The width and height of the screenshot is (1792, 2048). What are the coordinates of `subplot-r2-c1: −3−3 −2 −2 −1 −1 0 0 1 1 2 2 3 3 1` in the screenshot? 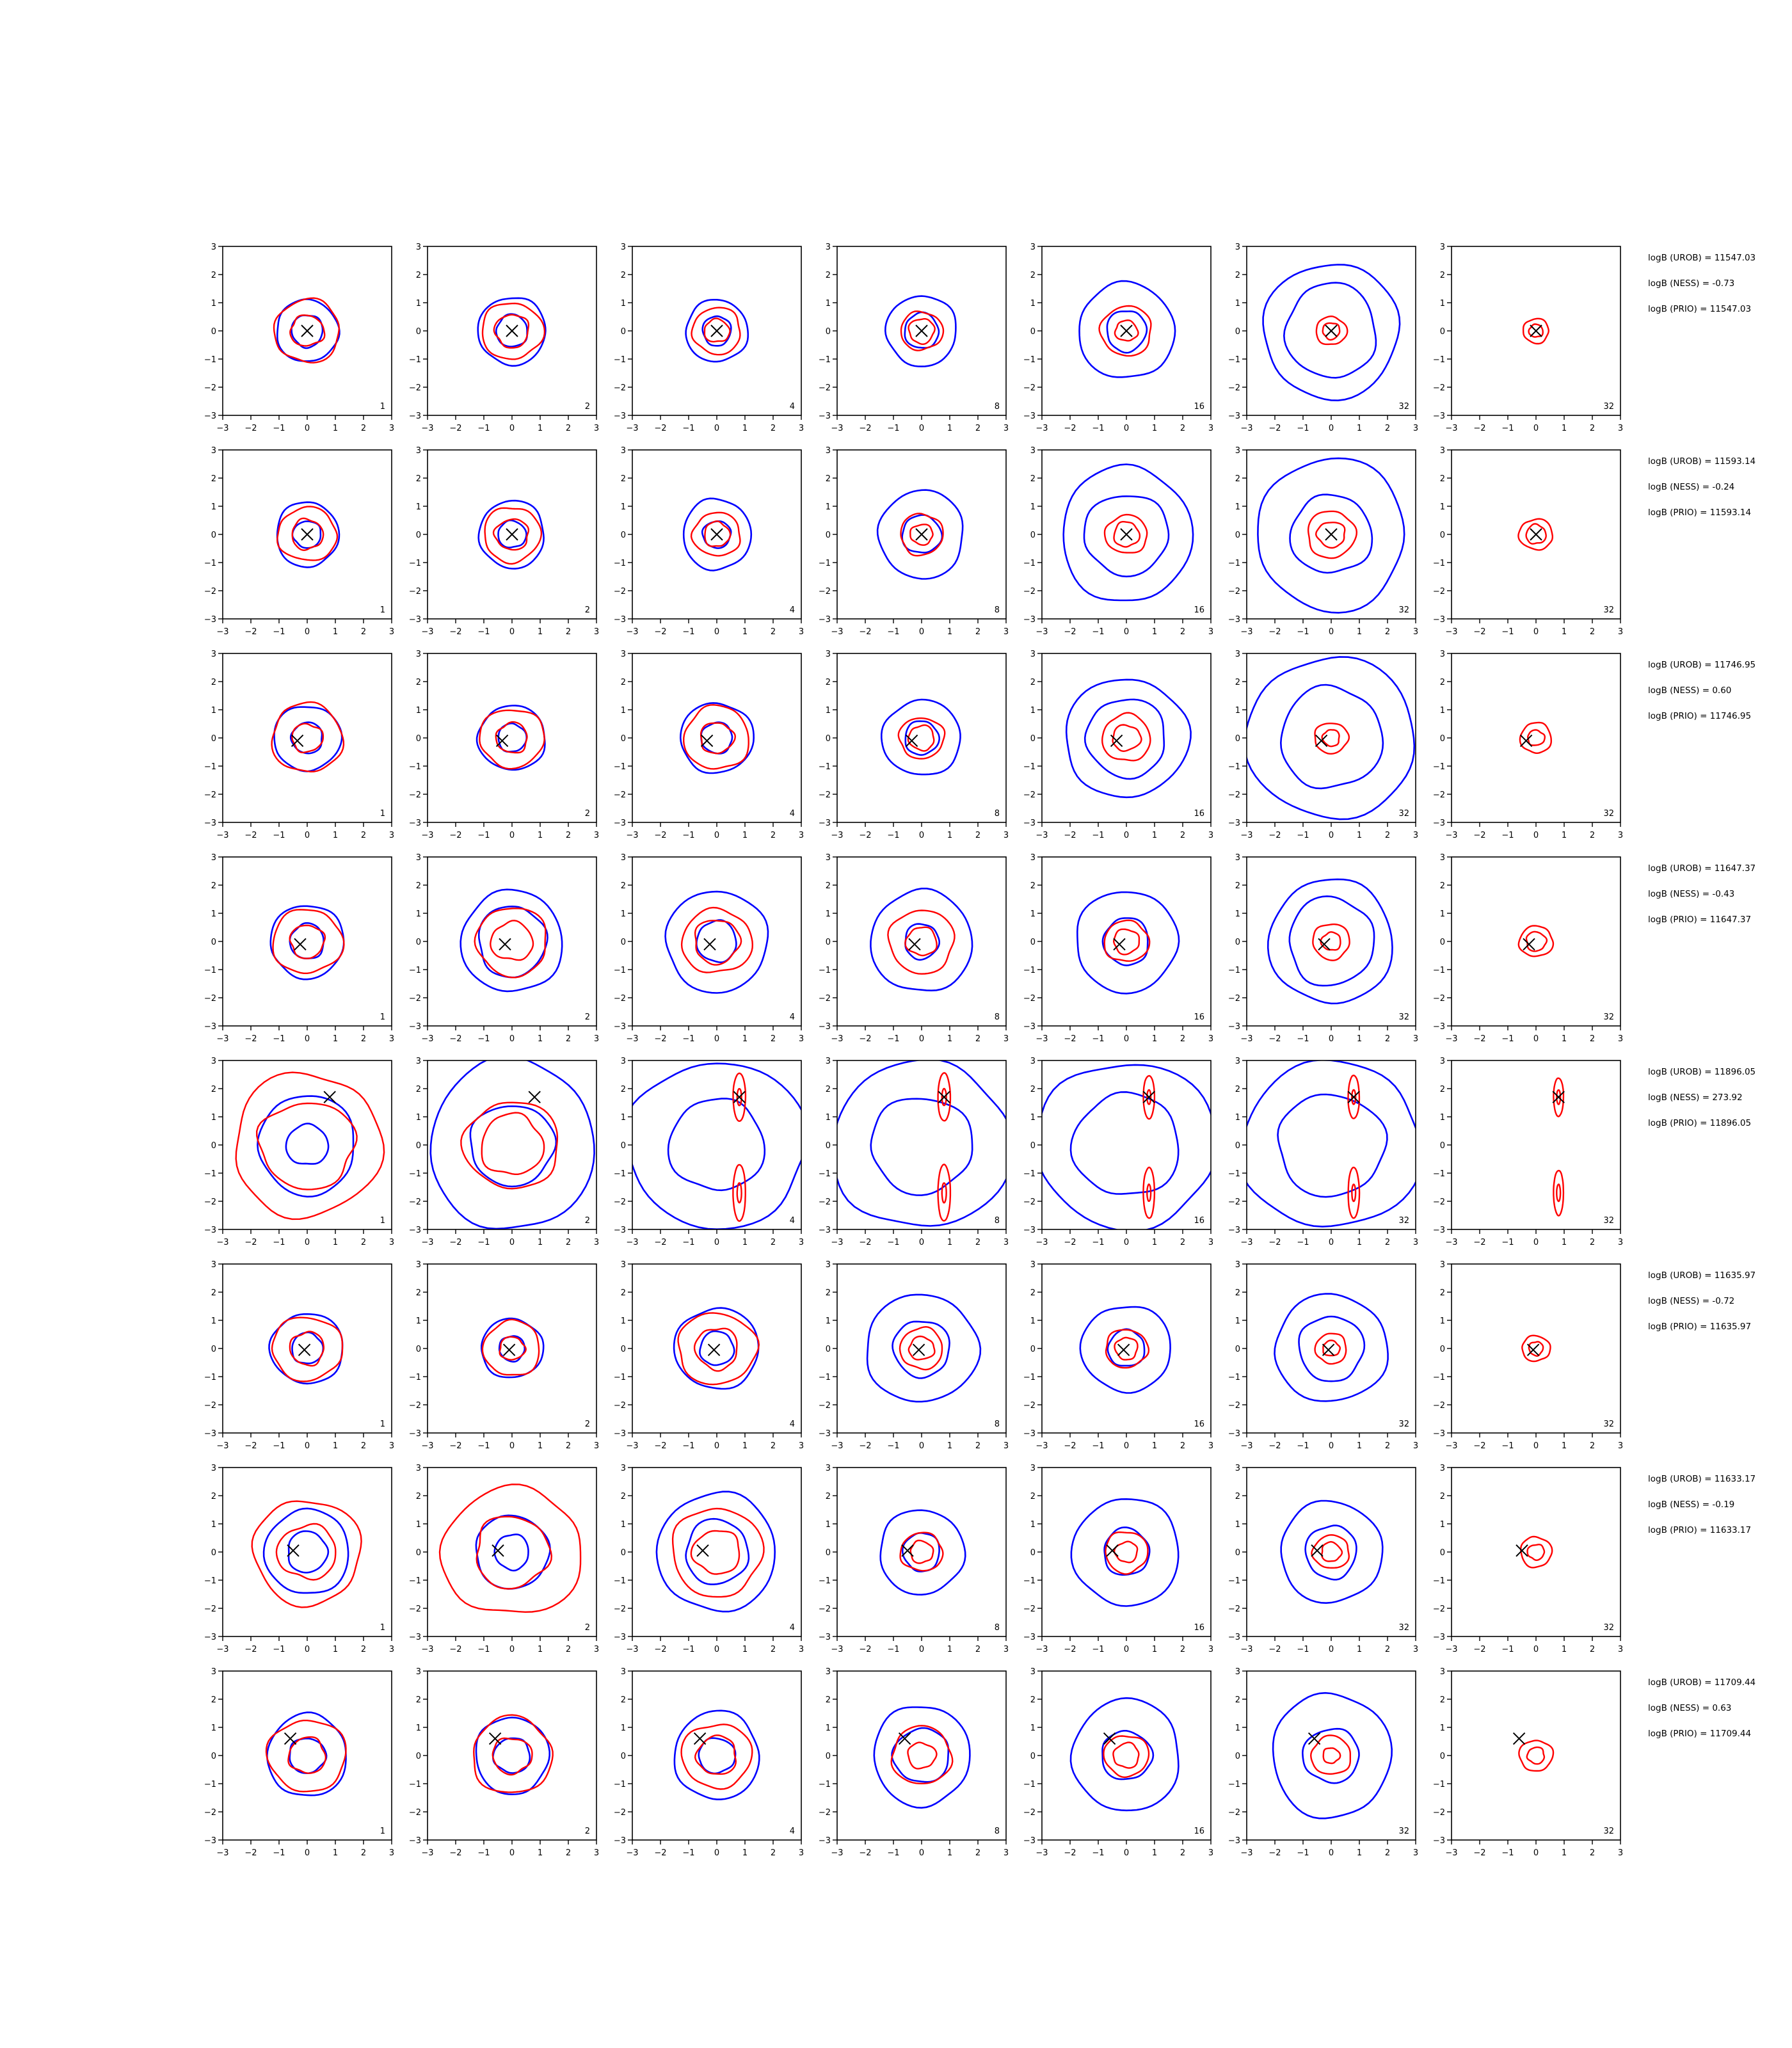 It's located at (299, 541).